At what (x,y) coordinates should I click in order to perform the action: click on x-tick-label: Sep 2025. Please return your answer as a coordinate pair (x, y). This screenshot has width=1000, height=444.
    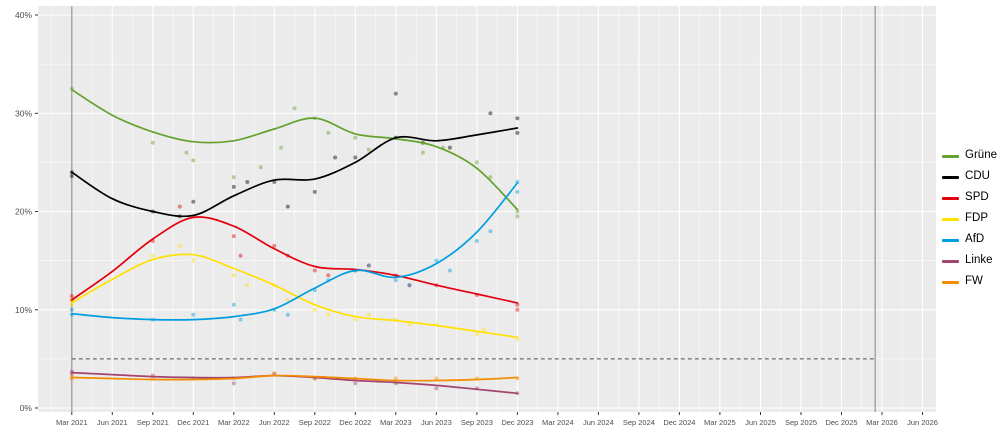
    Looking at the image, I should click on (801, 422).